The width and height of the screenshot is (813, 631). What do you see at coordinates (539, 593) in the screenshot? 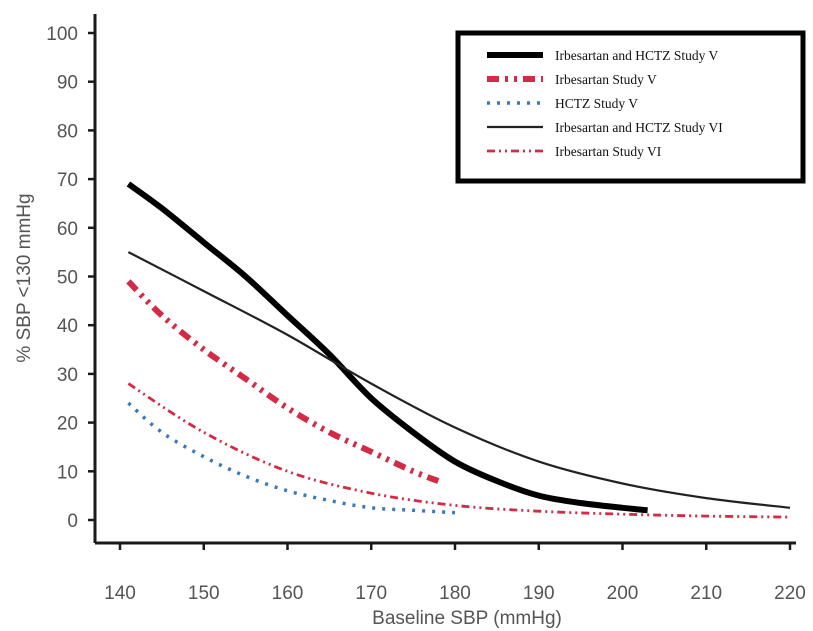
I see `x-tick-label: 190` at bounding box center [539, 593].